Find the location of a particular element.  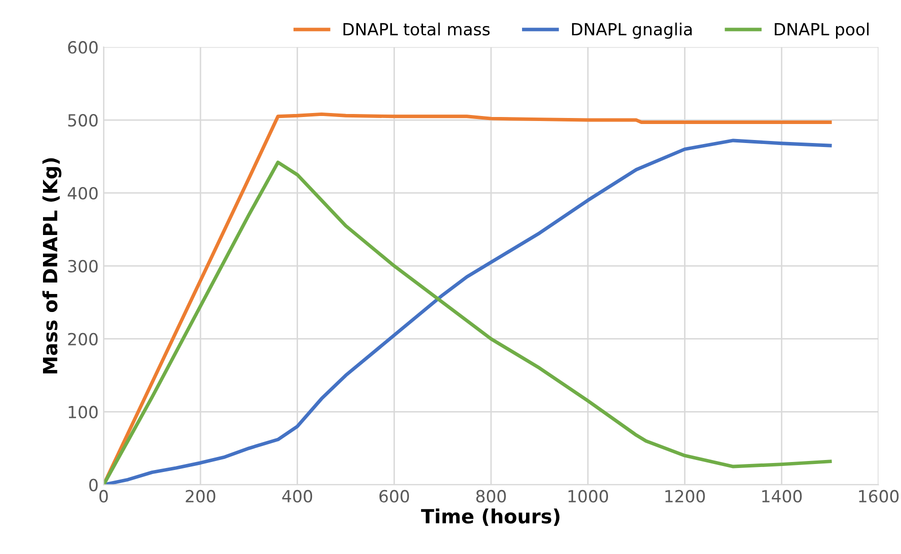

legend-label: DNAPL pool is located at coordinates (821, 30).